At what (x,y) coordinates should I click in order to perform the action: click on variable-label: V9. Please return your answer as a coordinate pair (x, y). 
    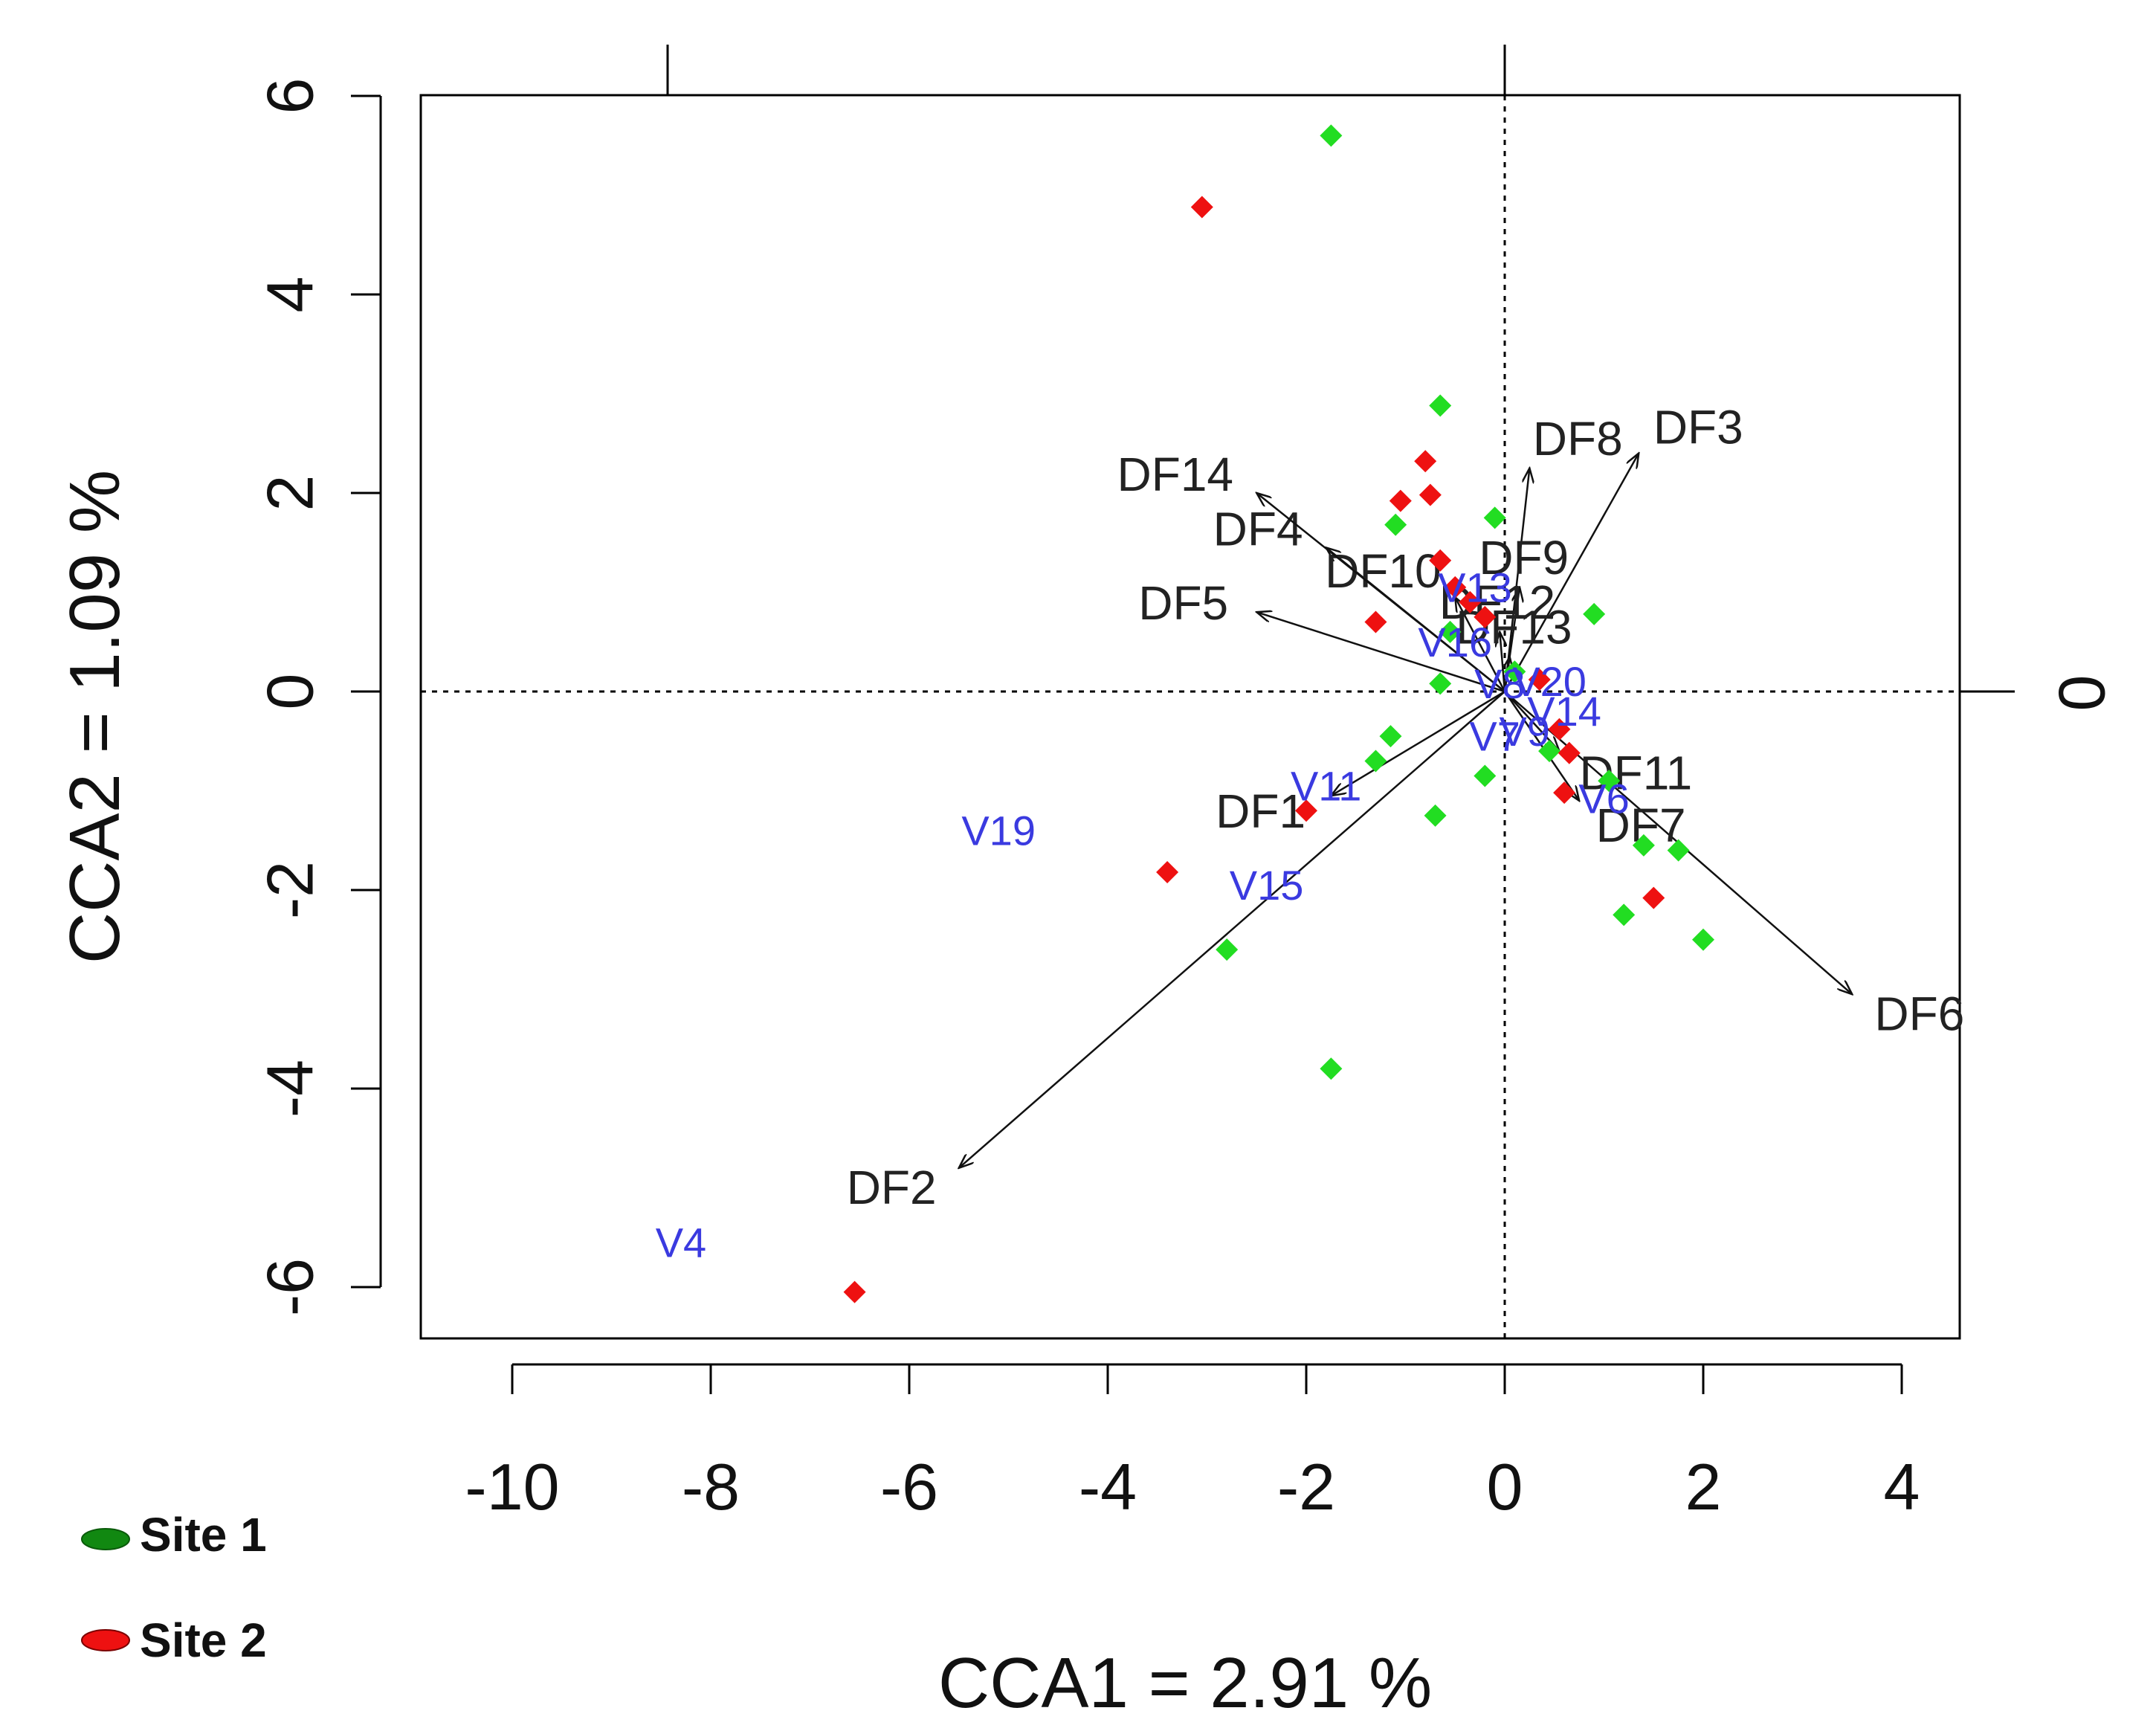
    Looking at the image, I should click on (1524, 731).